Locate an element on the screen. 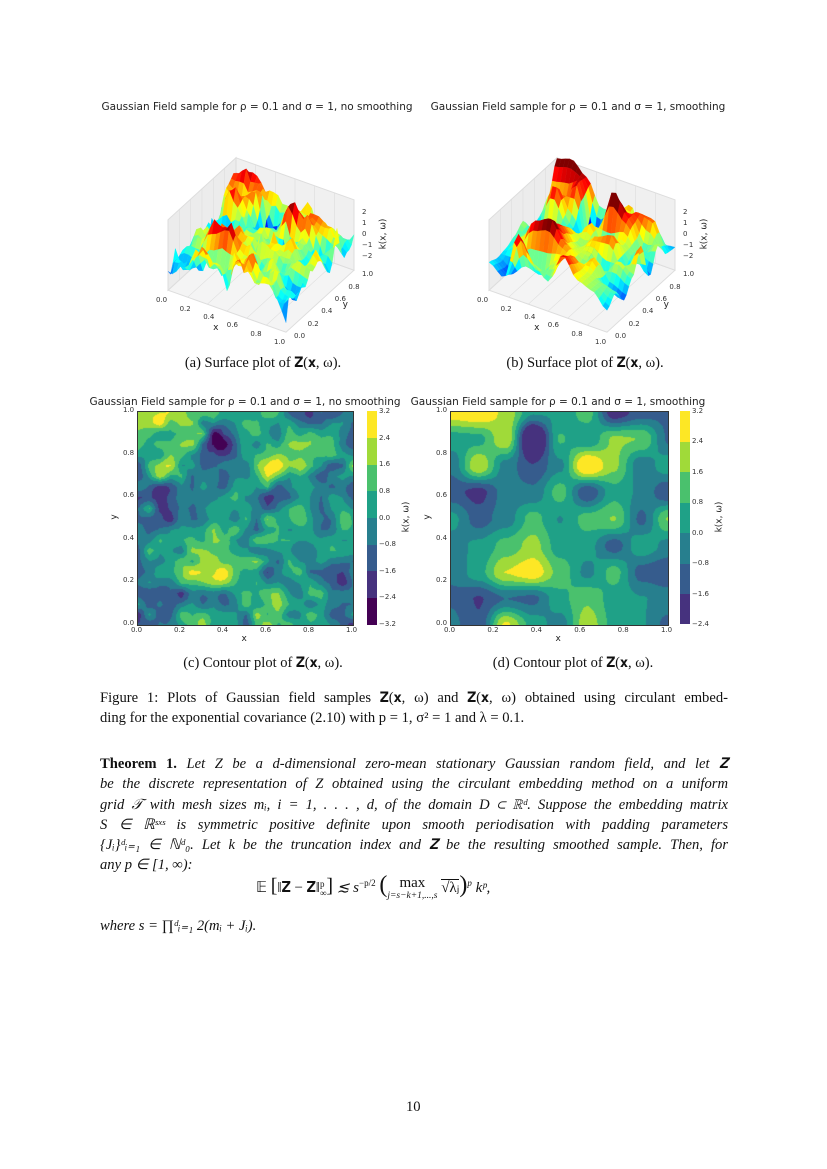  subcaption-b-symbol: 𝐙̃(𝐱, ω). is located at coordinates (640, 363).